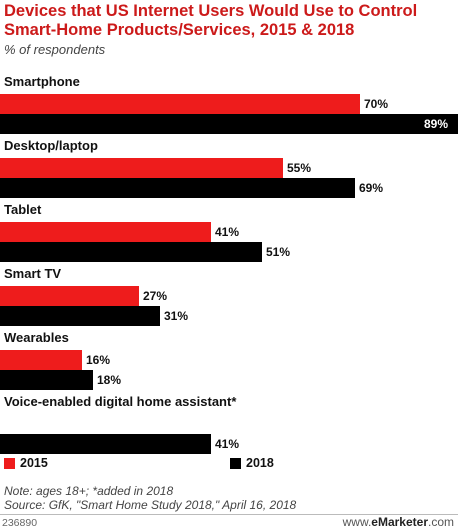 The height and width of the screenshot is (532, 458). What do you see at coordinates (155, 296) in the screenshot?
I see `data-label: 27%` at bounding box center [155, 296].